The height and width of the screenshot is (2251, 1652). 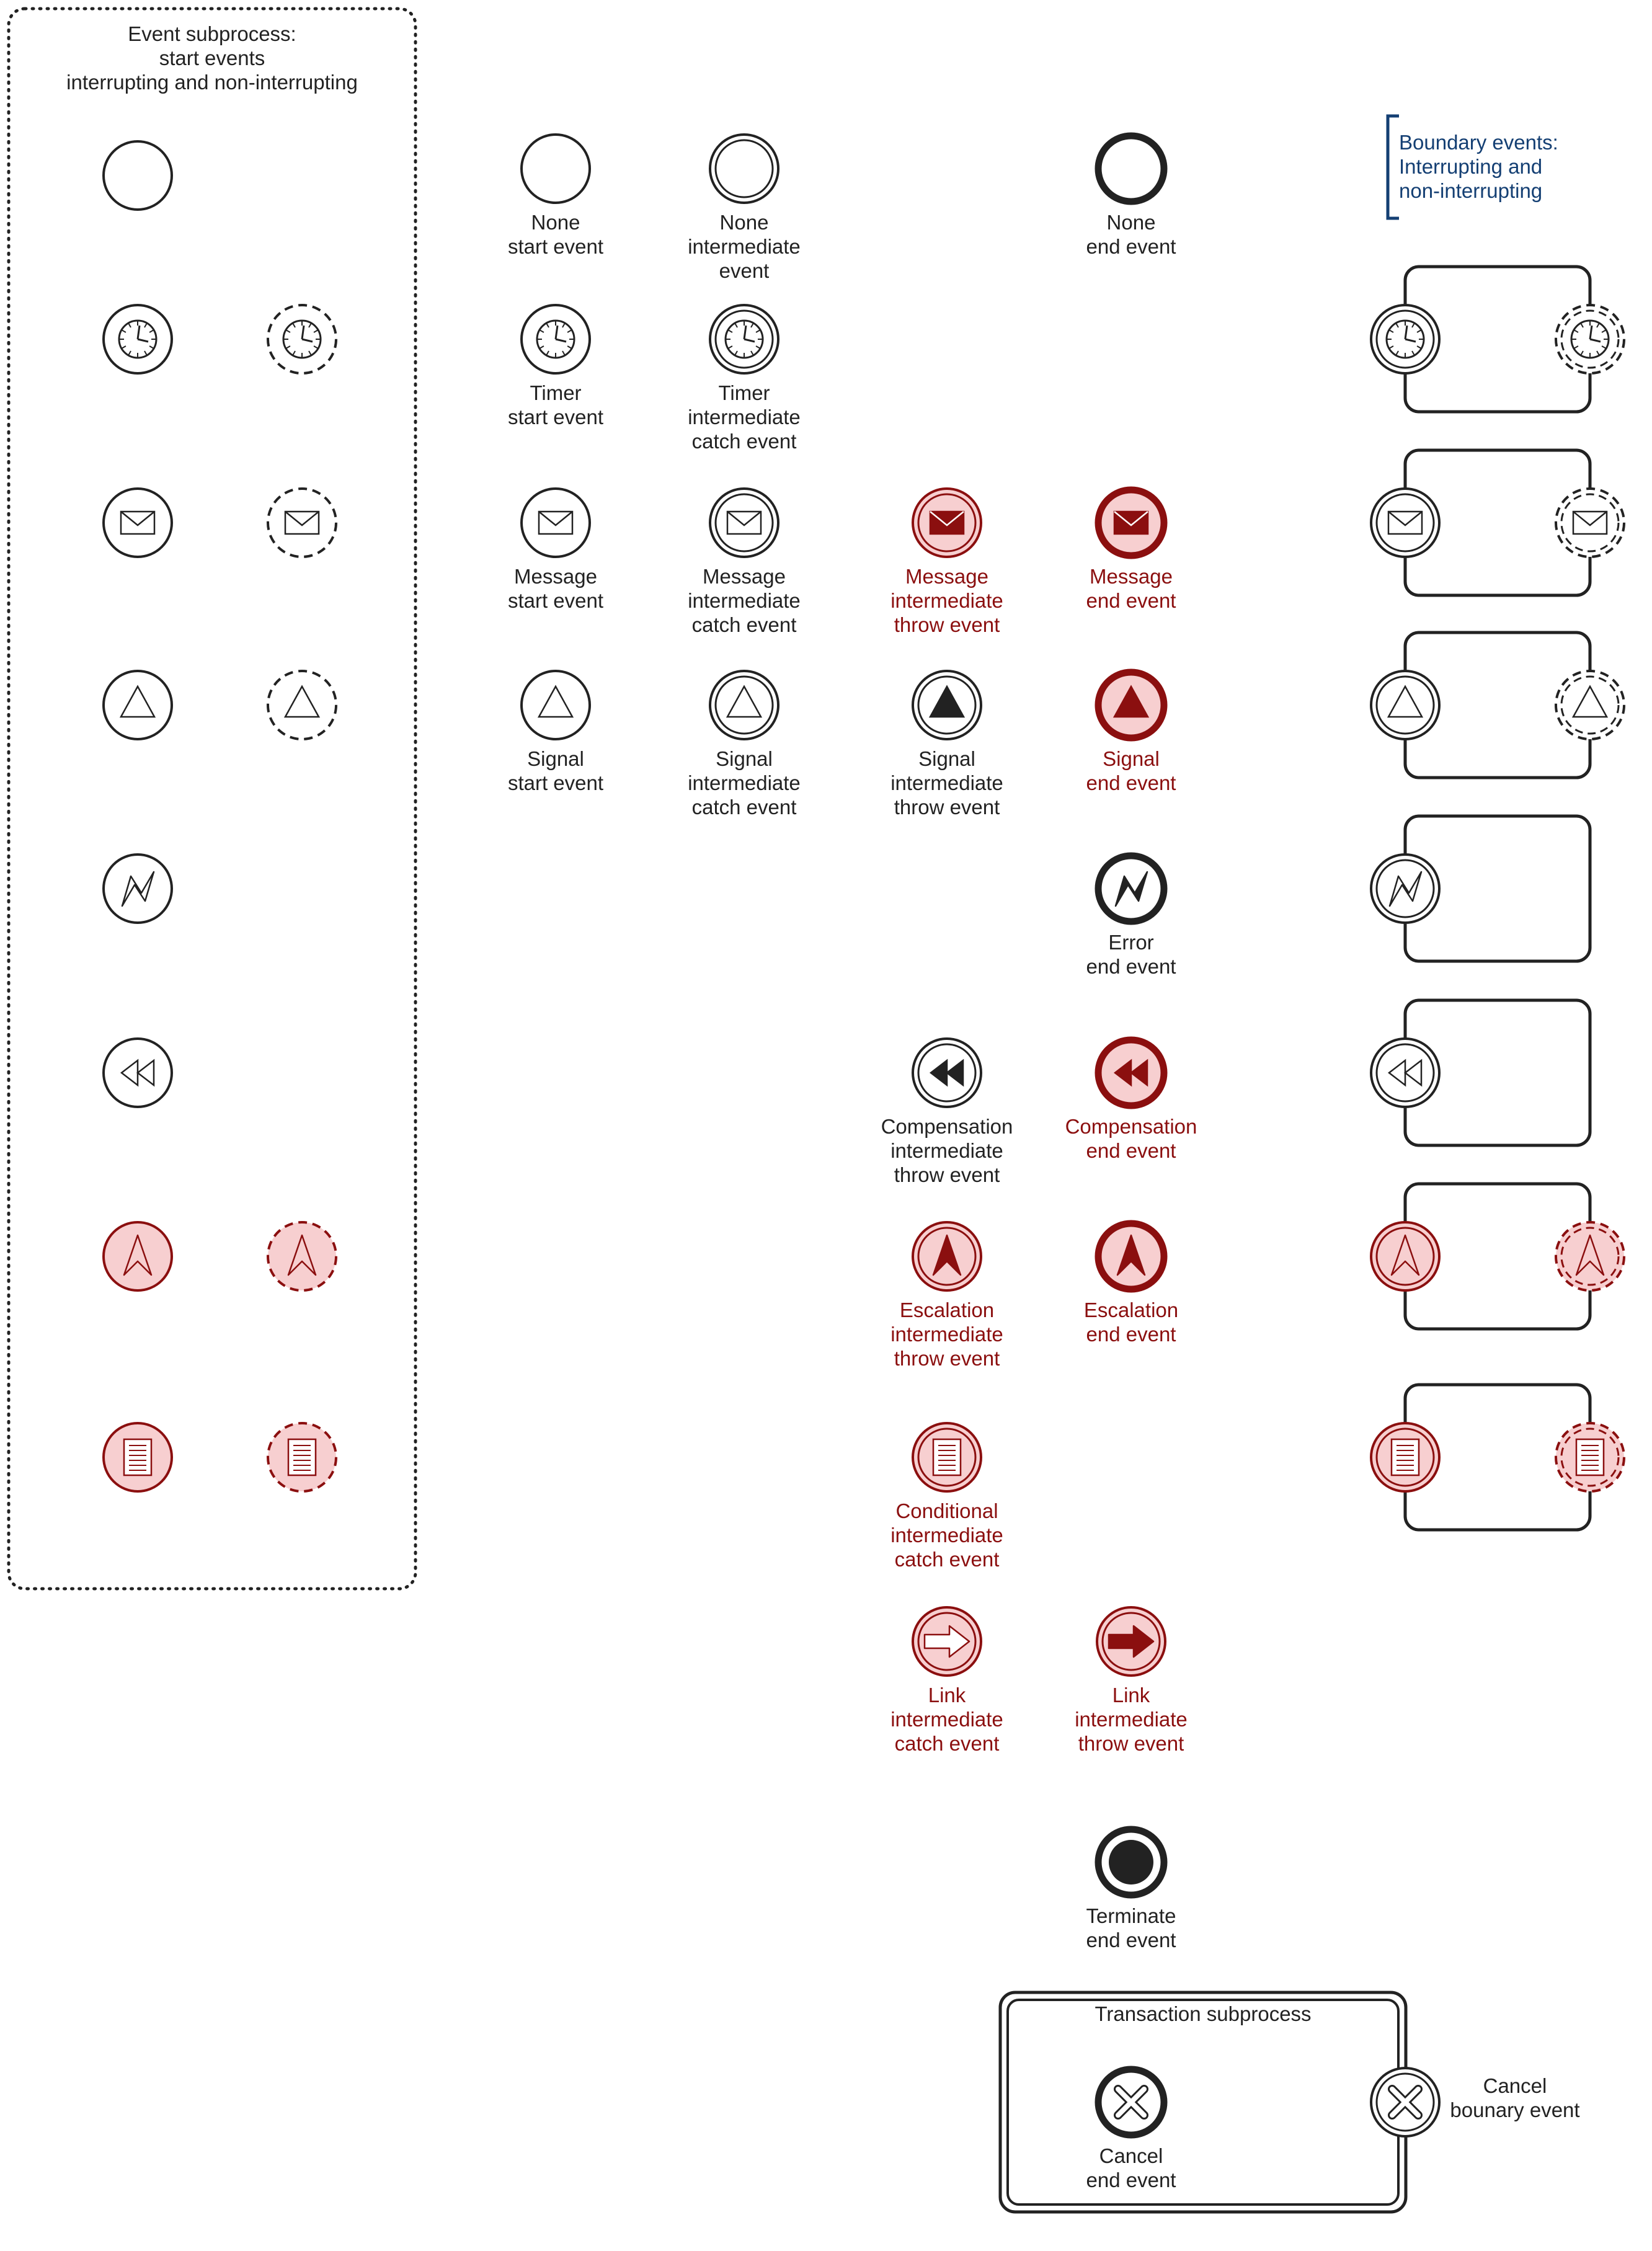 What do you see at coordinates (1131, 1915) in the screenshot?
I see `terminate-end-label-line: Terminate` at bounding box center [1131, 1915].